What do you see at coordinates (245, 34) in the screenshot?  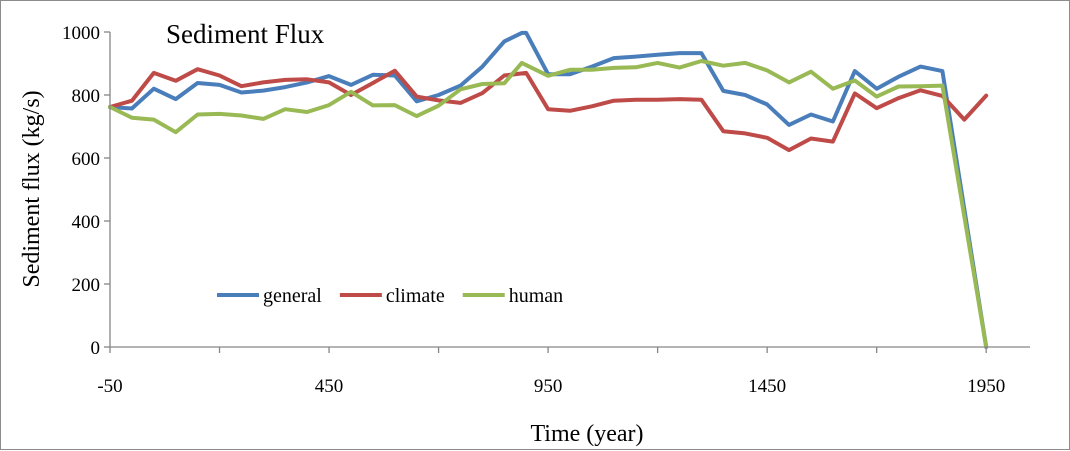 I see `chart-title: Sediment Flux` at bounding box center [245, 34].